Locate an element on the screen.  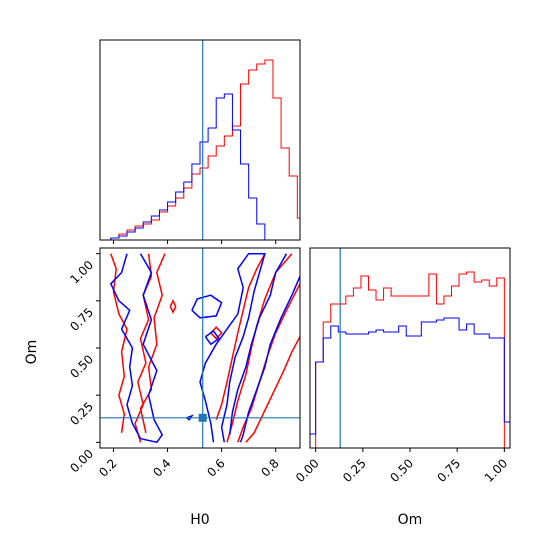
histOm-series-group is located at coordinates (410, 359).